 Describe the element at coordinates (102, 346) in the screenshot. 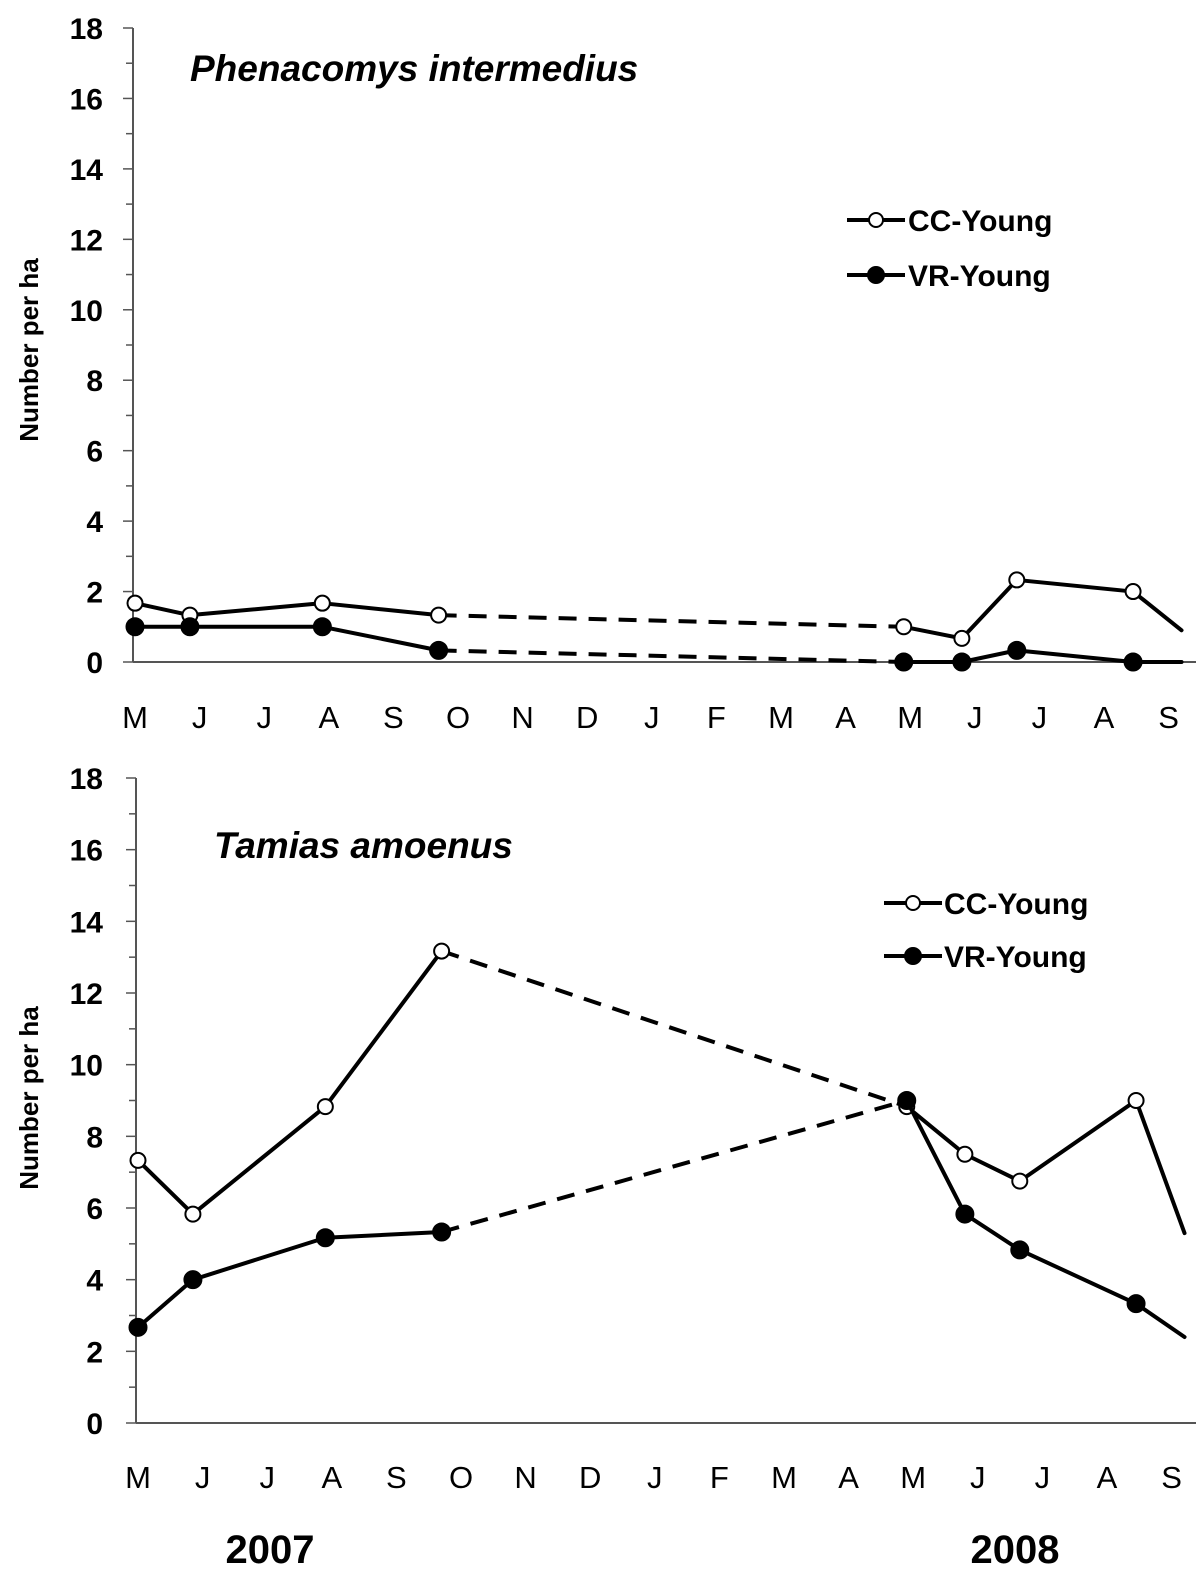

I see `panel1-y-axis: 0 2 4 6 8 10 12 14 16 18` at that location.